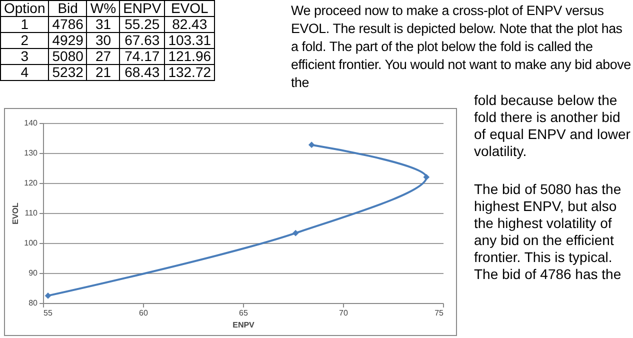  Describe the element at coordinates (33, 303) in the screenshot. I see `y-tick-label: 80` at that location.